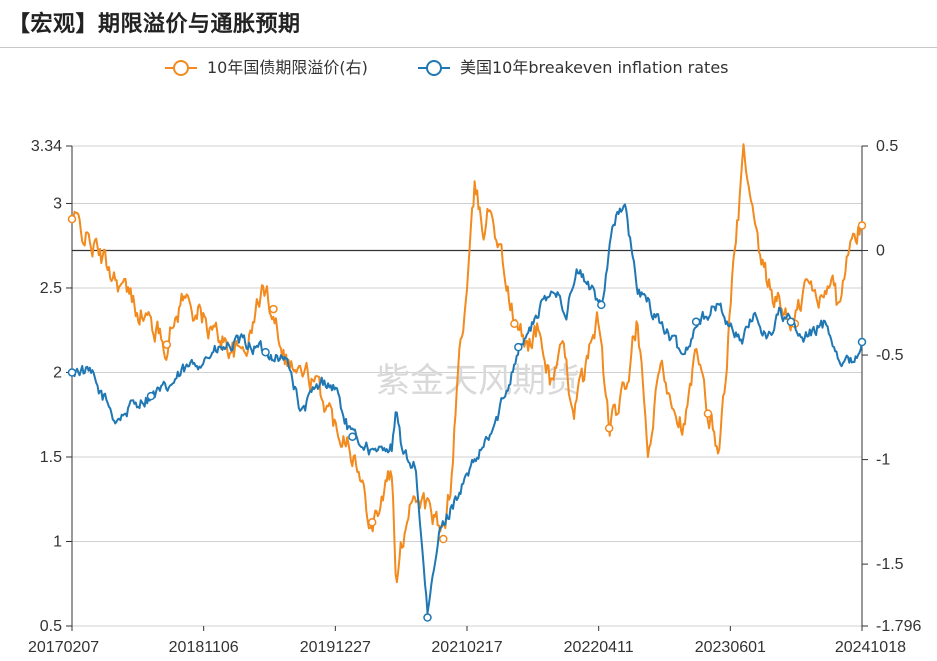 The image size is (937, 661). What do you see at coordinates (466, 647) in the screenshot?
I see `x-tick-label-3: 20210217` at bounding box center [466, 647].